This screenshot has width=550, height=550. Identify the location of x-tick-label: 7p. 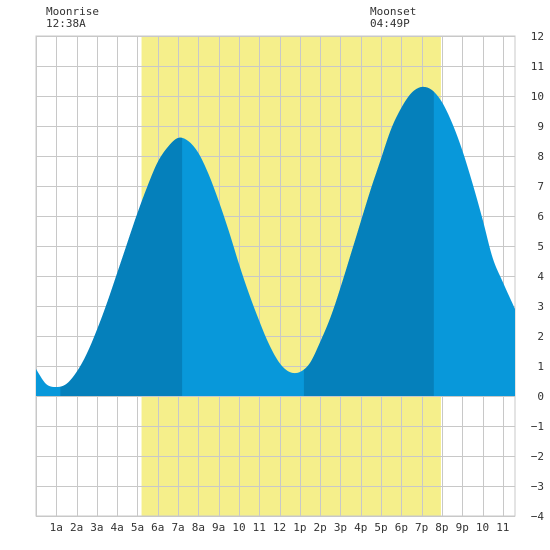
(421, 527).